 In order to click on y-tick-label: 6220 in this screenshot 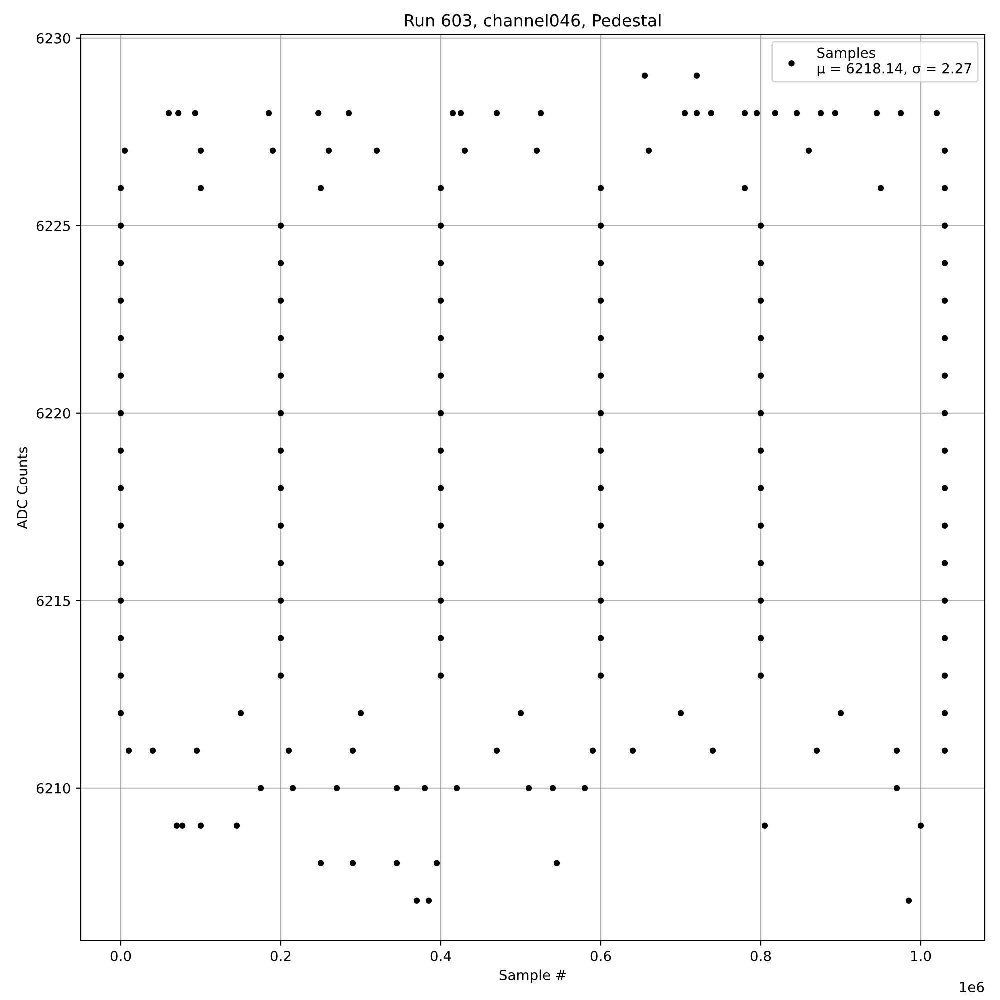, I will do `click(53, 413)`.